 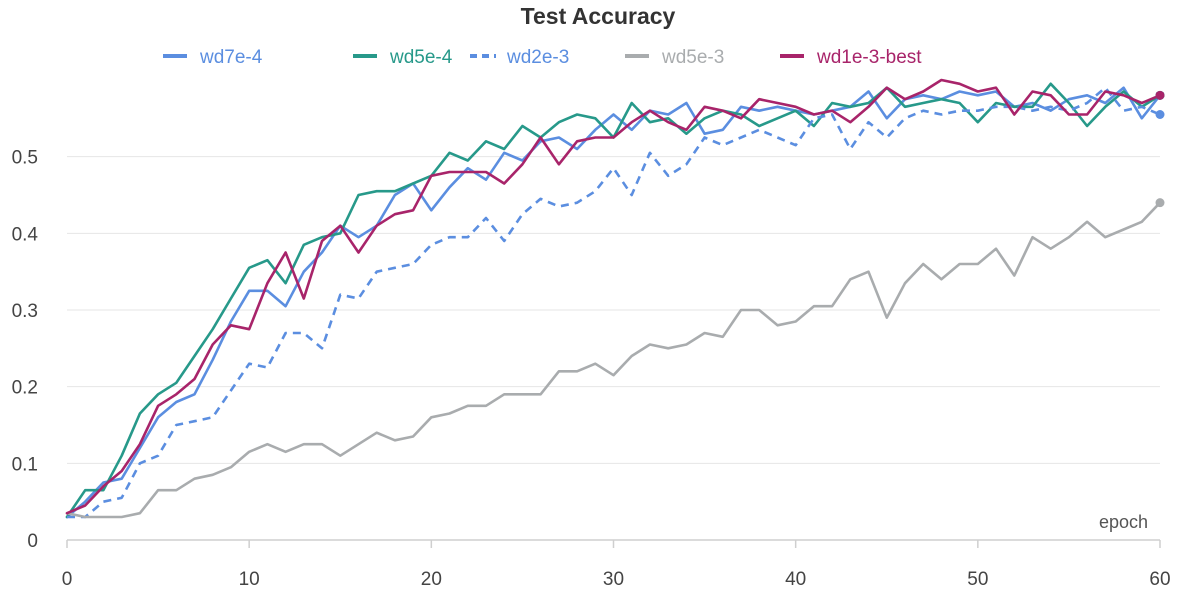 I want to click on x-tick-label: 40, so click(x=795, y=579).